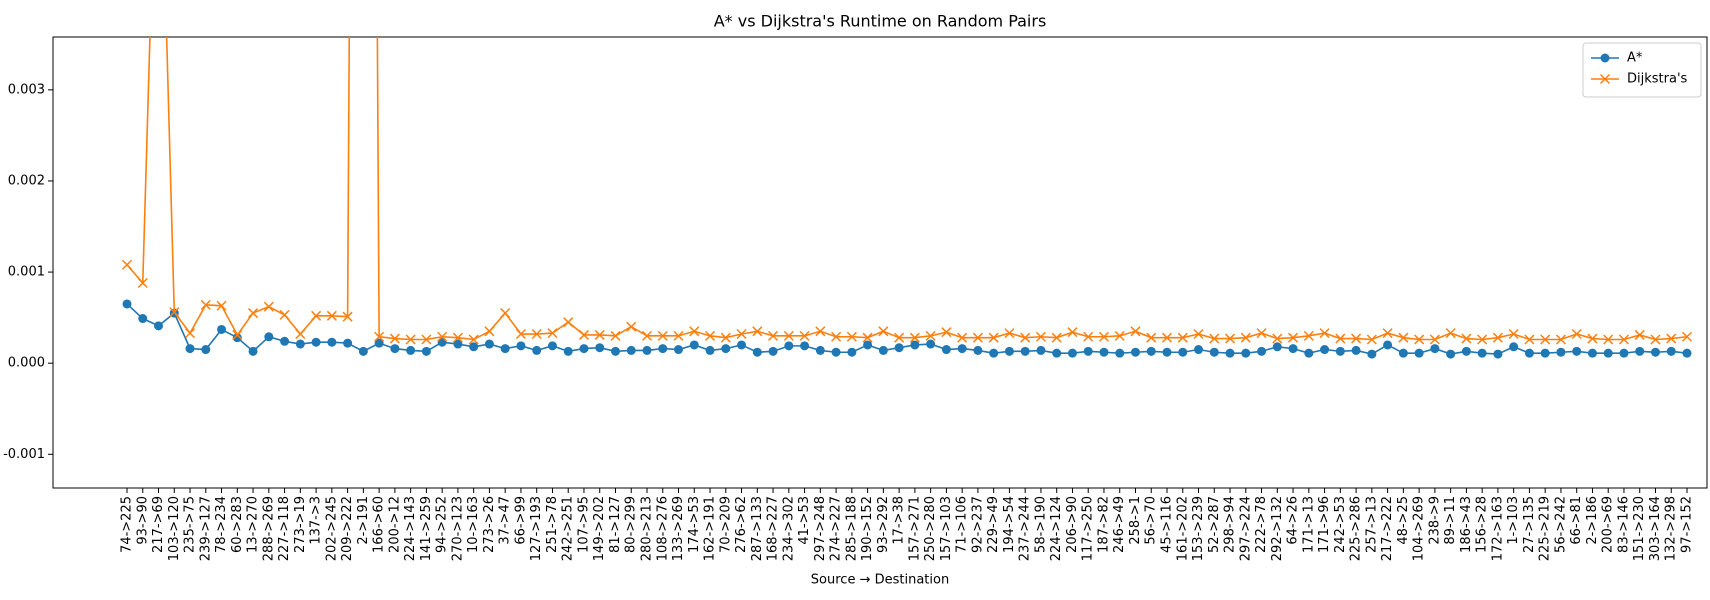  Describe the element at coordinates (24, 454) in the screenshot. I see `y-tick-label: -0.001` at that location.